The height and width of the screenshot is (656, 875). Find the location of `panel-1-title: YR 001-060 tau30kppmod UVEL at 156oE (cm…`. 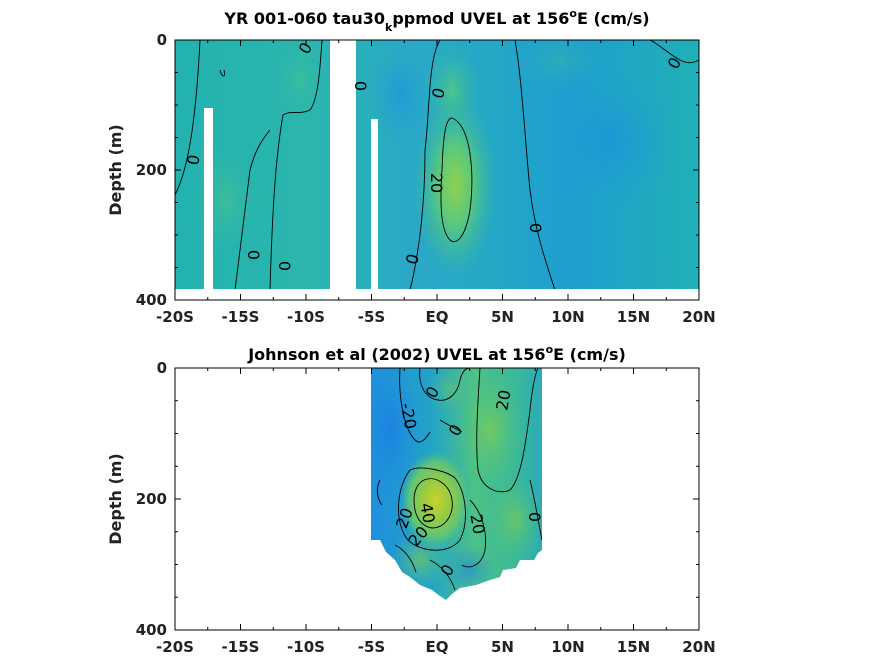

panel-1-title: YR 001-060 tau30kppmod UVEL at 156oE (cm… is located at coordinates (436, 20).